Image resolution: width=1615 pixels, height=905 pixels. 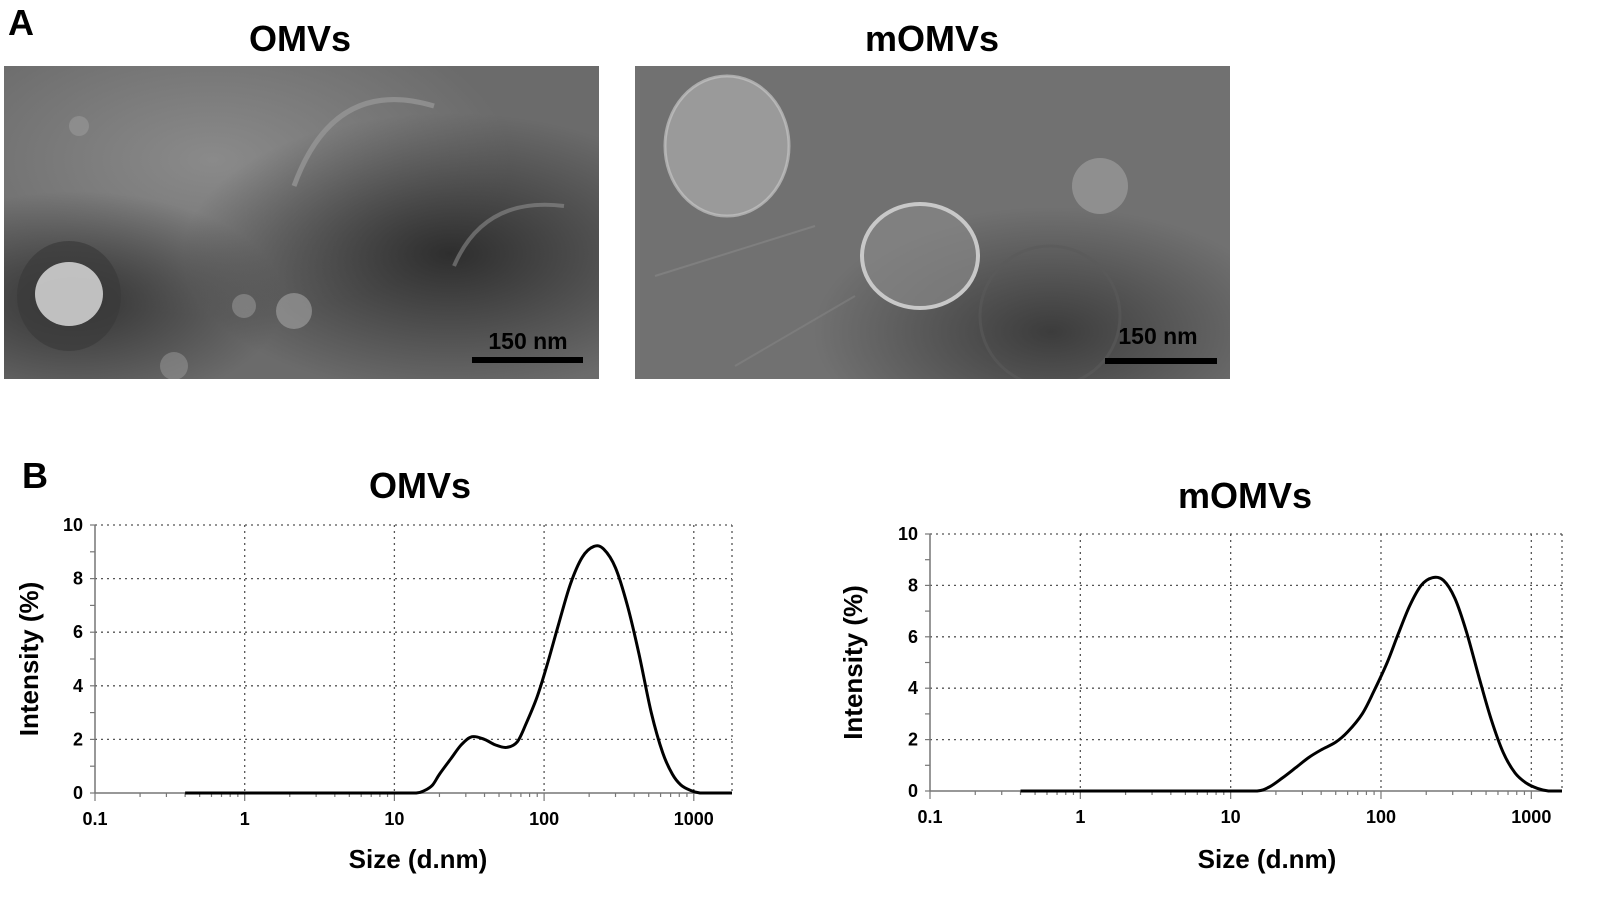 I want to click on chart-1-xtick-label: 1, so click(x=245, y=819).